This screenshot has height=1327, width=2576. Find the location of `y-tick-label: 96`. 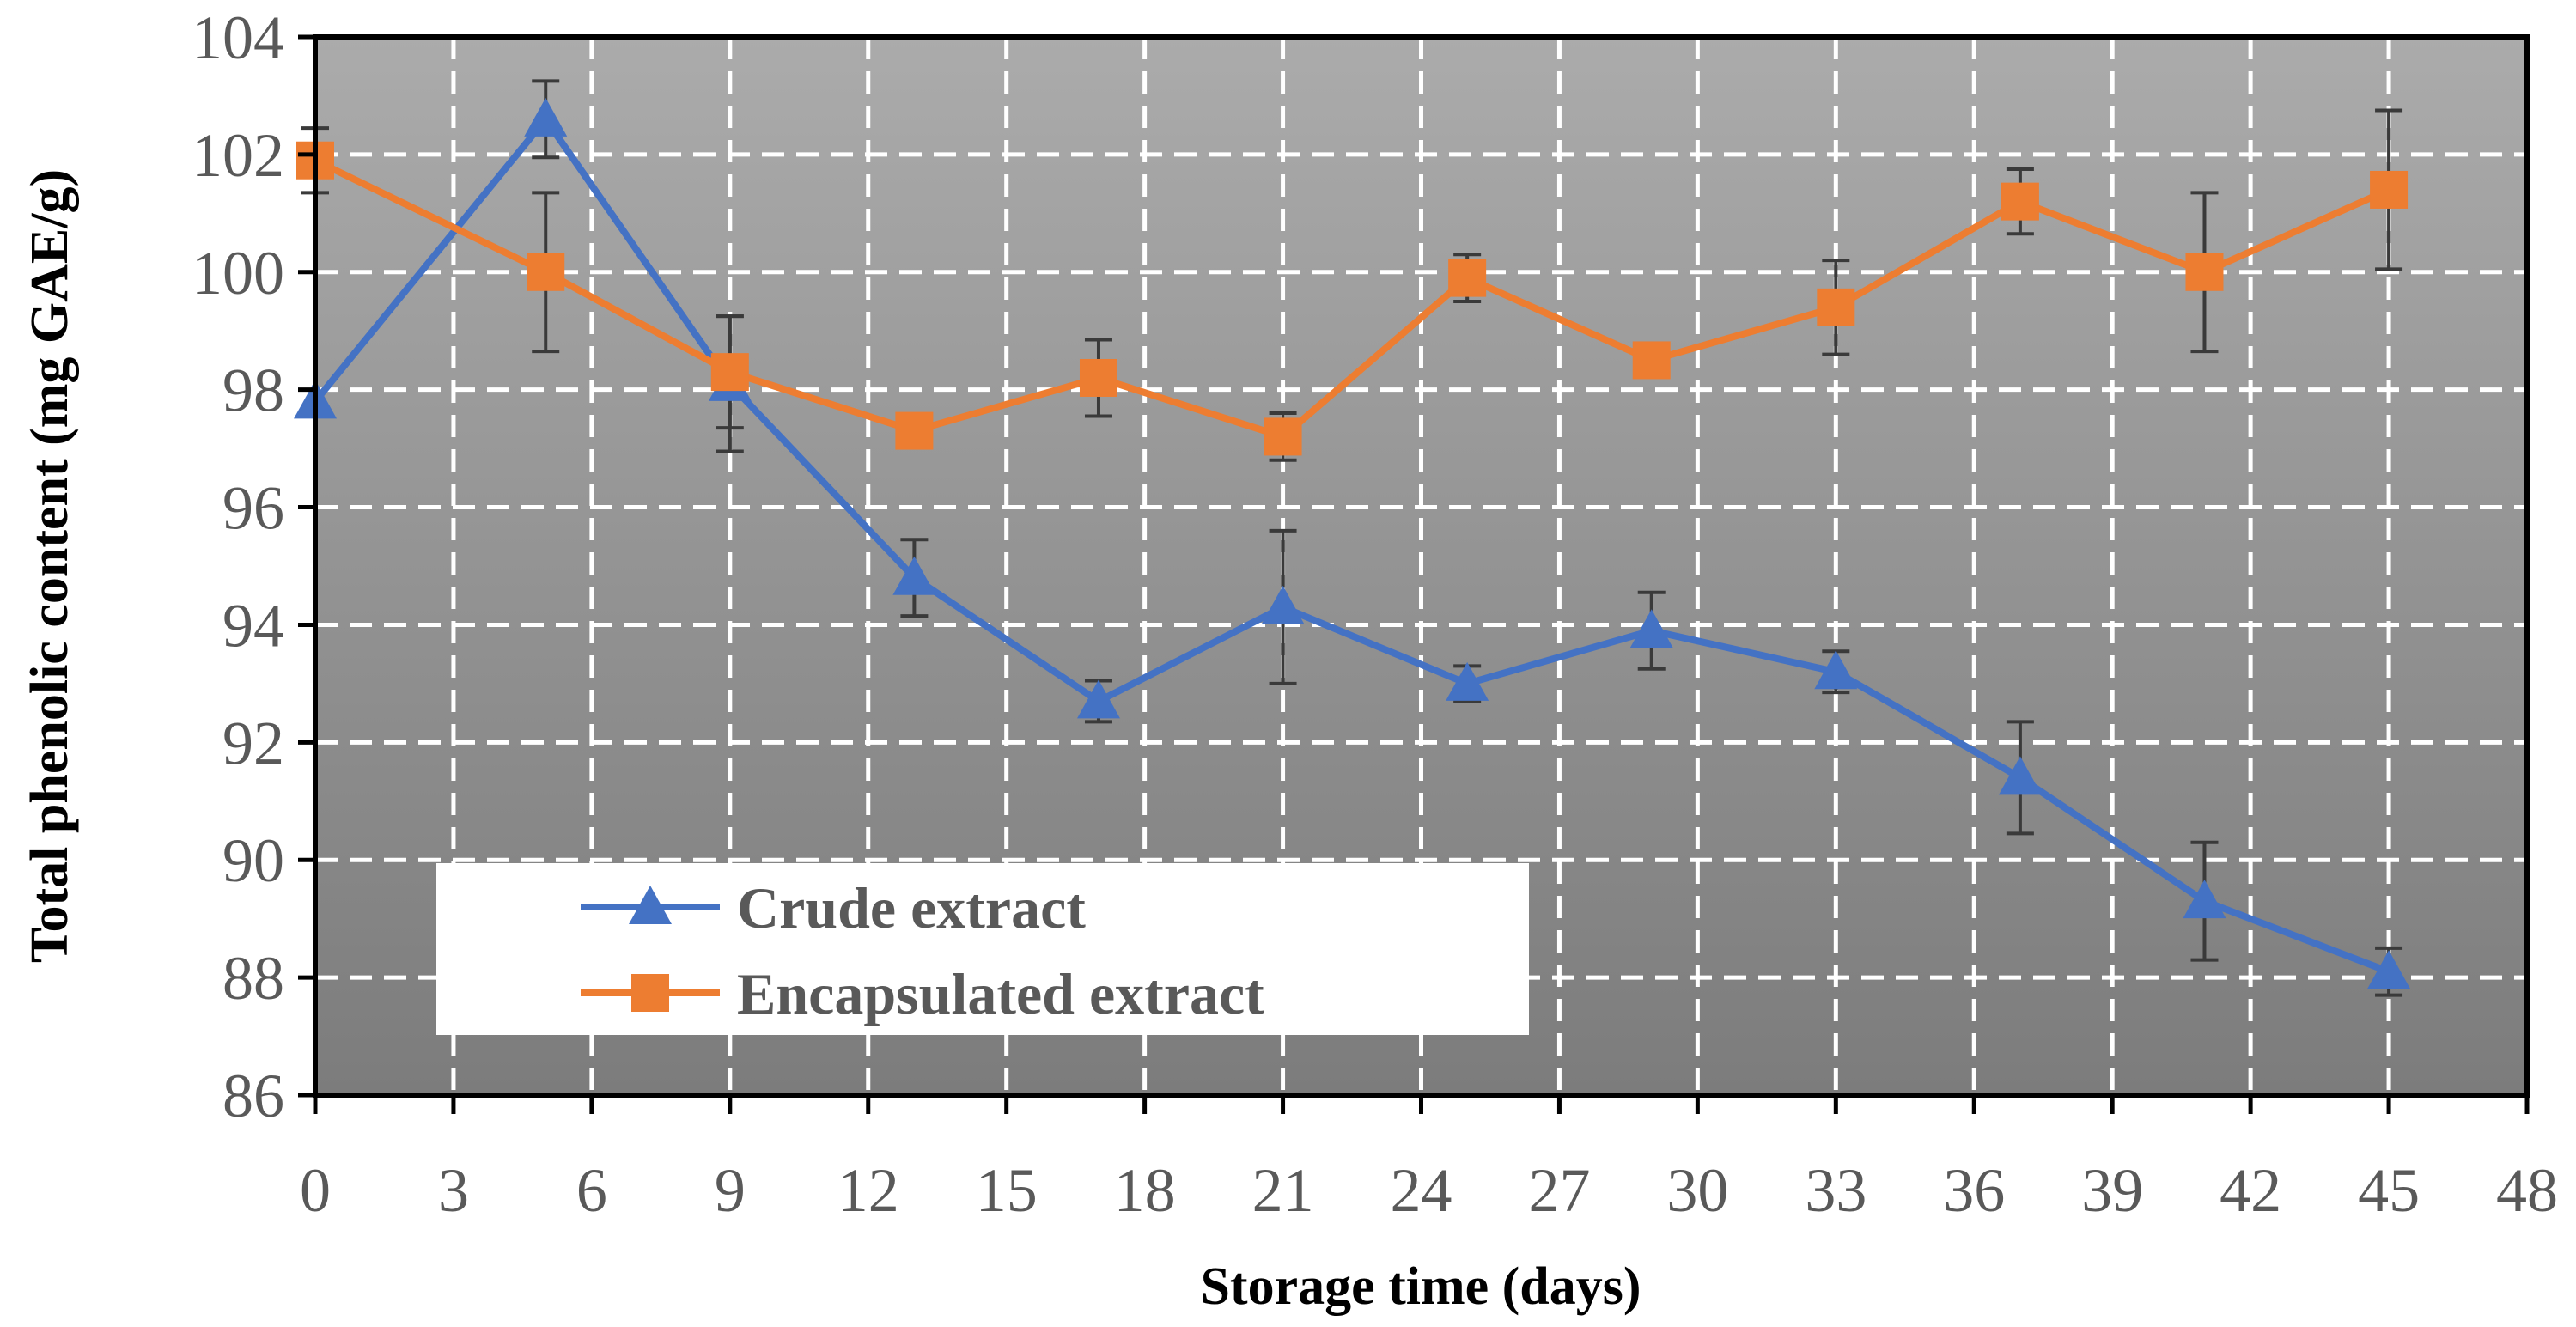

y-tick-label: 96 is located at coordinates (253, 509).